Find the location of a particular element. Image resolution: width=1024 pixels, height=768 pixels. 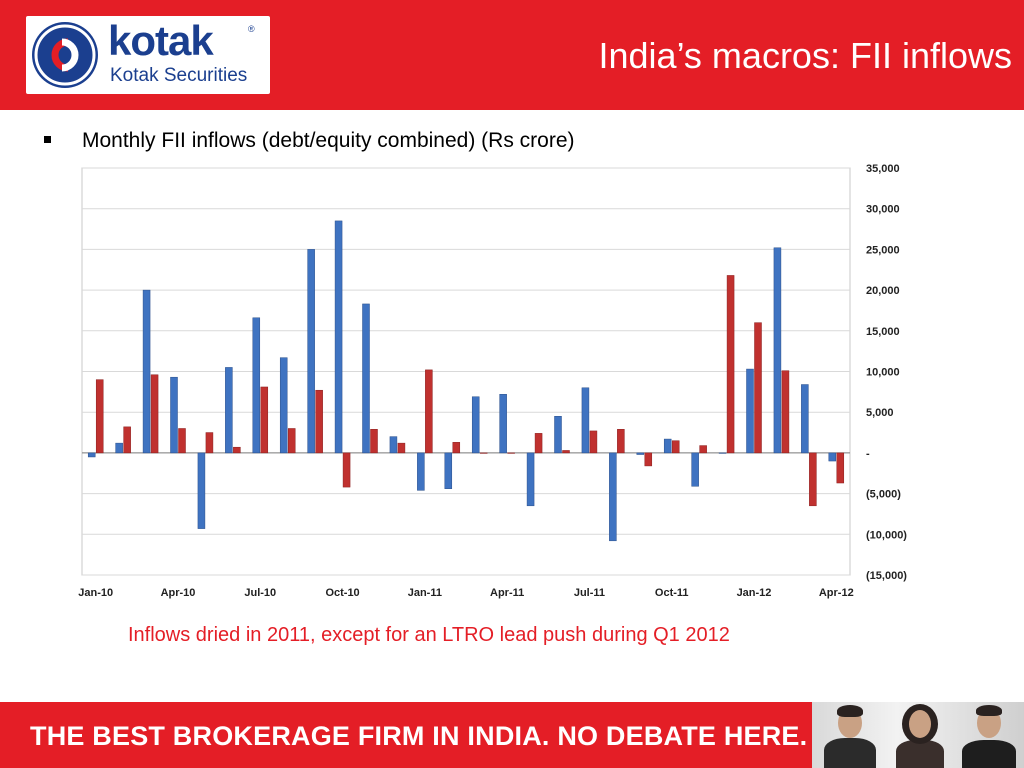

x-tick-label: Oct-11 is located at coordinates (672, 593).